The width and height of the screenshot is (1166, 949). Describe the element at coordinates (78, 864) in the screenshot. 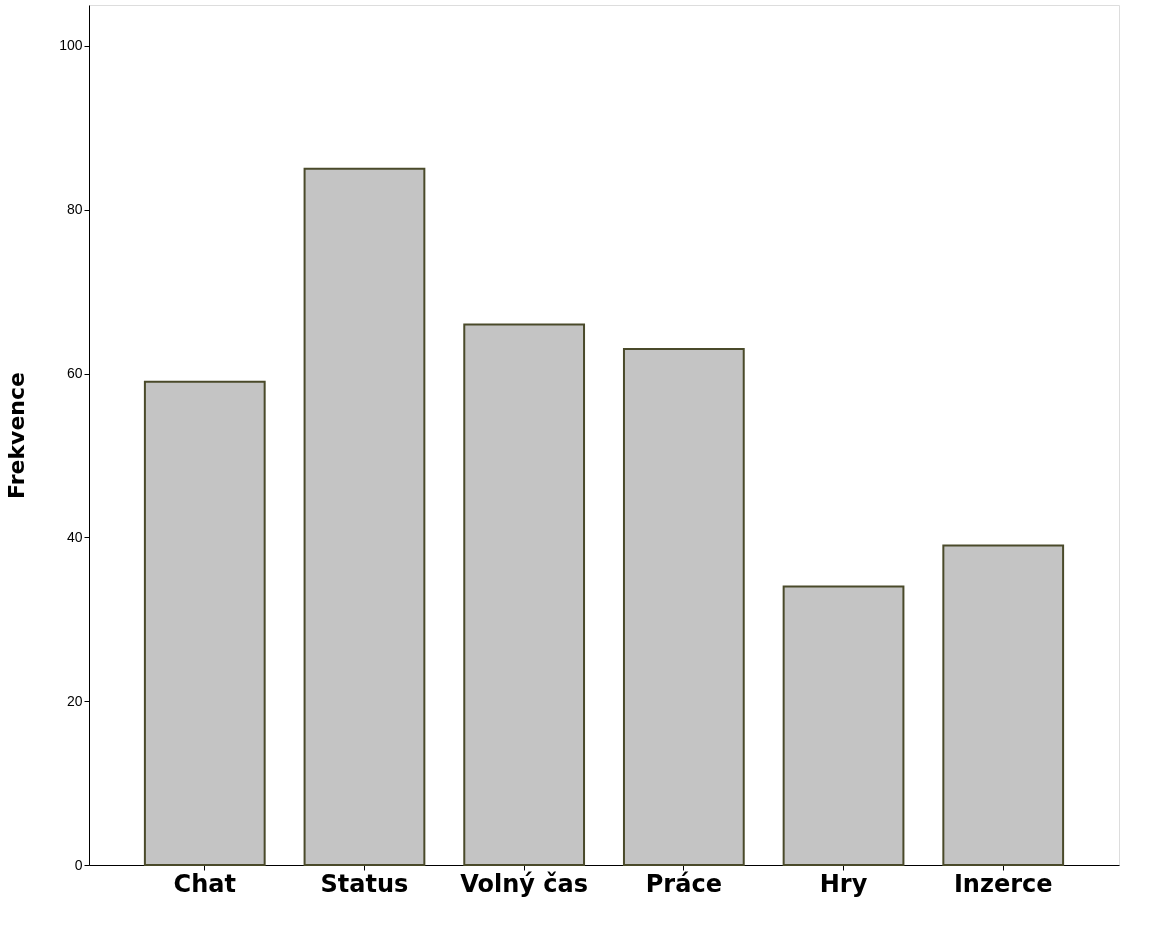

I see `y-tick-label: 0` at that location.